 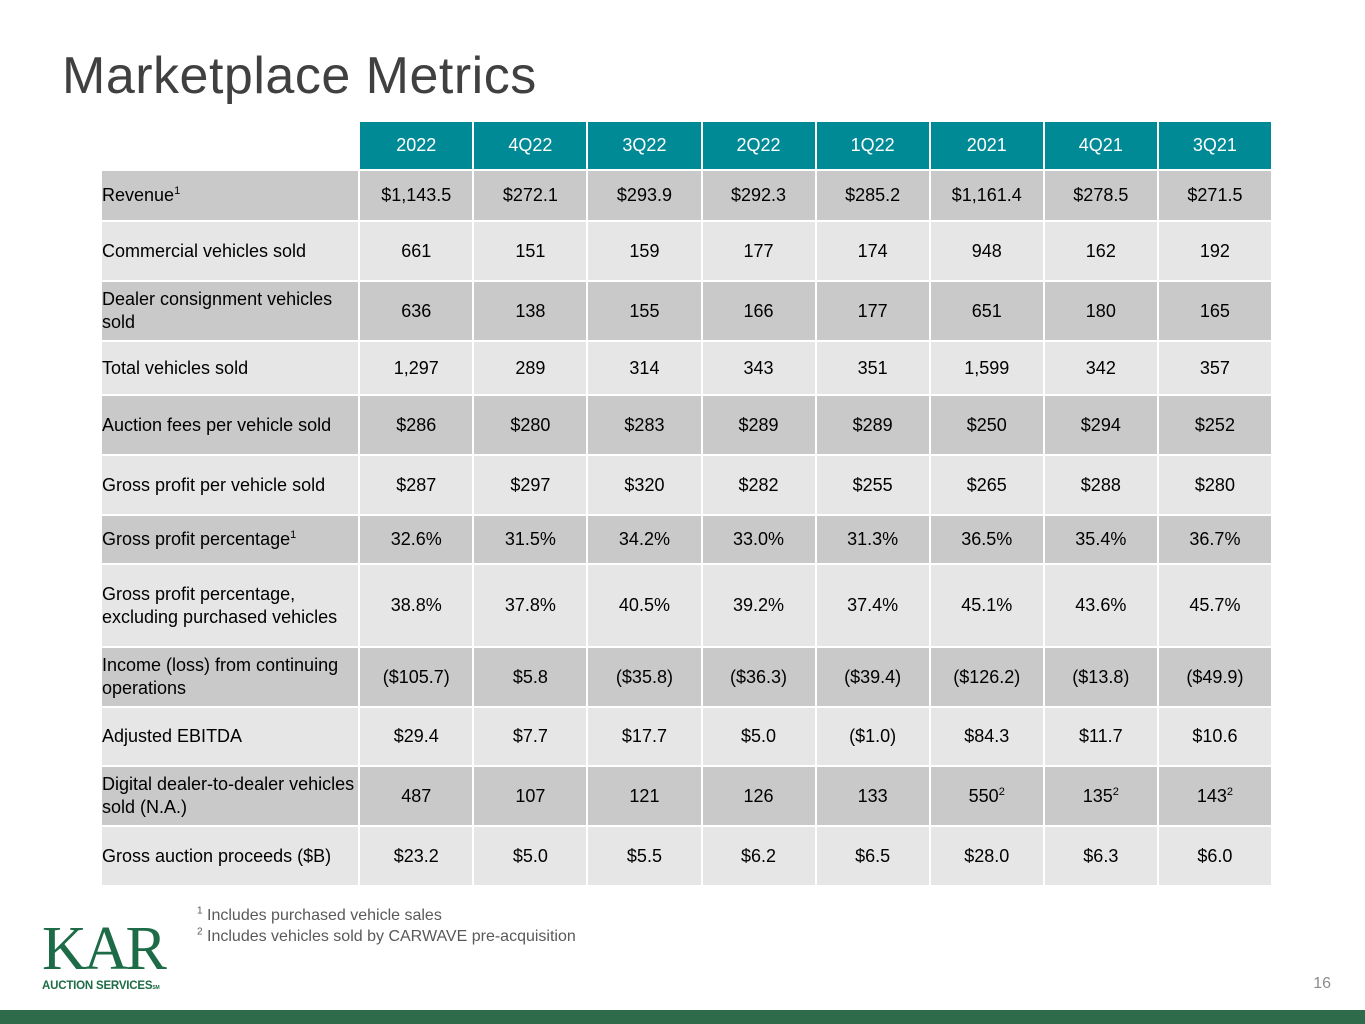 I want to click on cell-value: 165, so click(x=1214, y=310).